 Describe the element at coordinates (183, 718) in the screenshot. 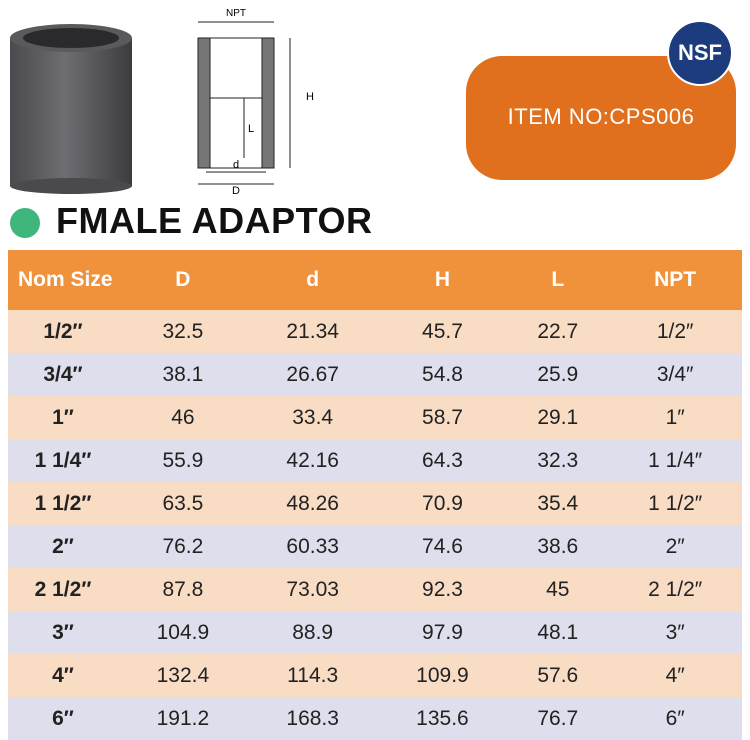

I see `cell: 191.2` at that location.